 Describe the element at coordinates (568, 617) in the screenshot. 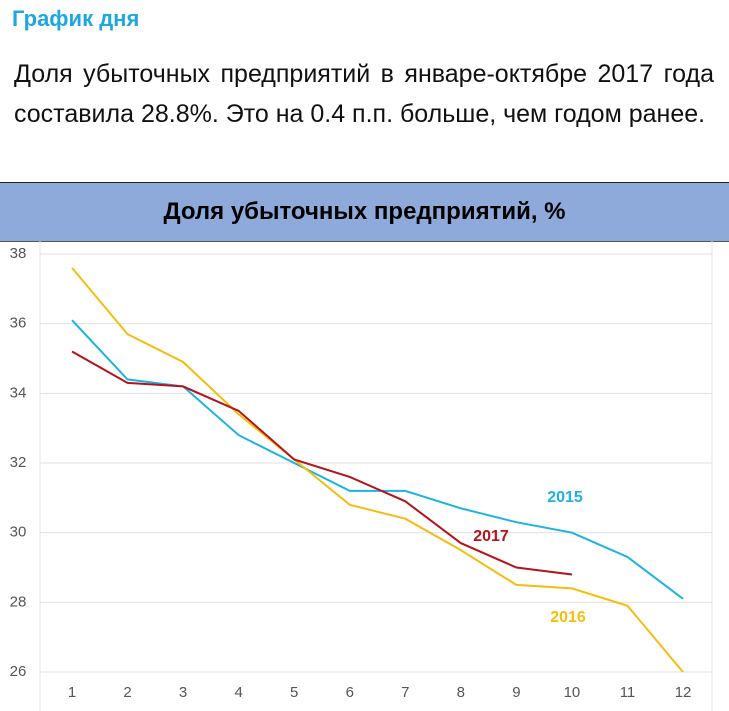

I see `series-label: 2016` at that location.